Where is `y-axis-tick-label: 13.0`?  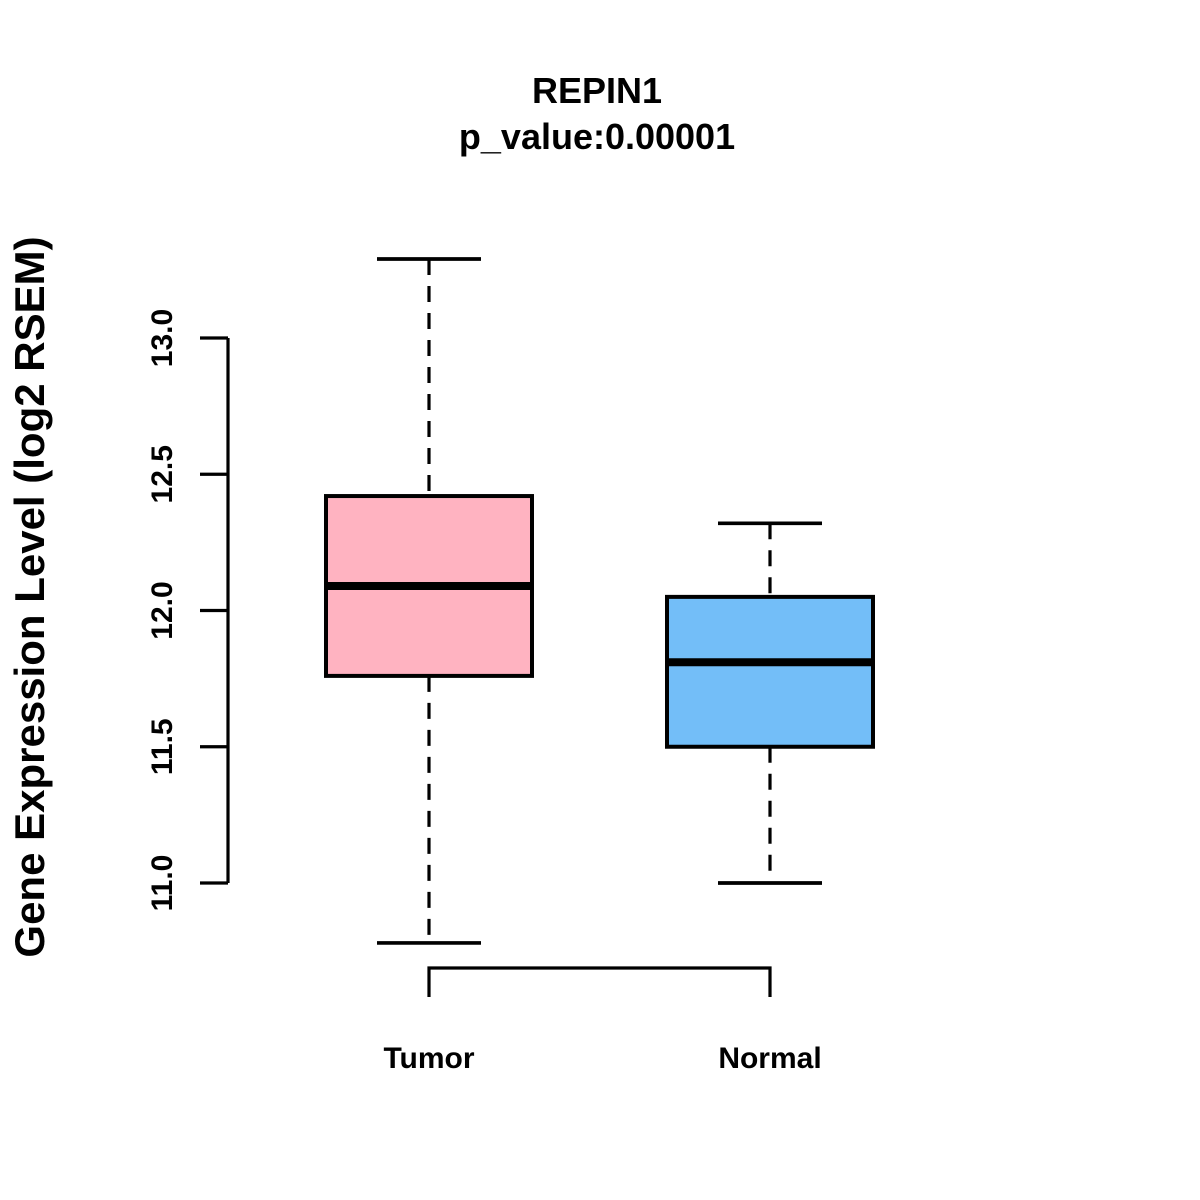
y-axis-tick-label: 13.0 is located at coordinates (162, 338).